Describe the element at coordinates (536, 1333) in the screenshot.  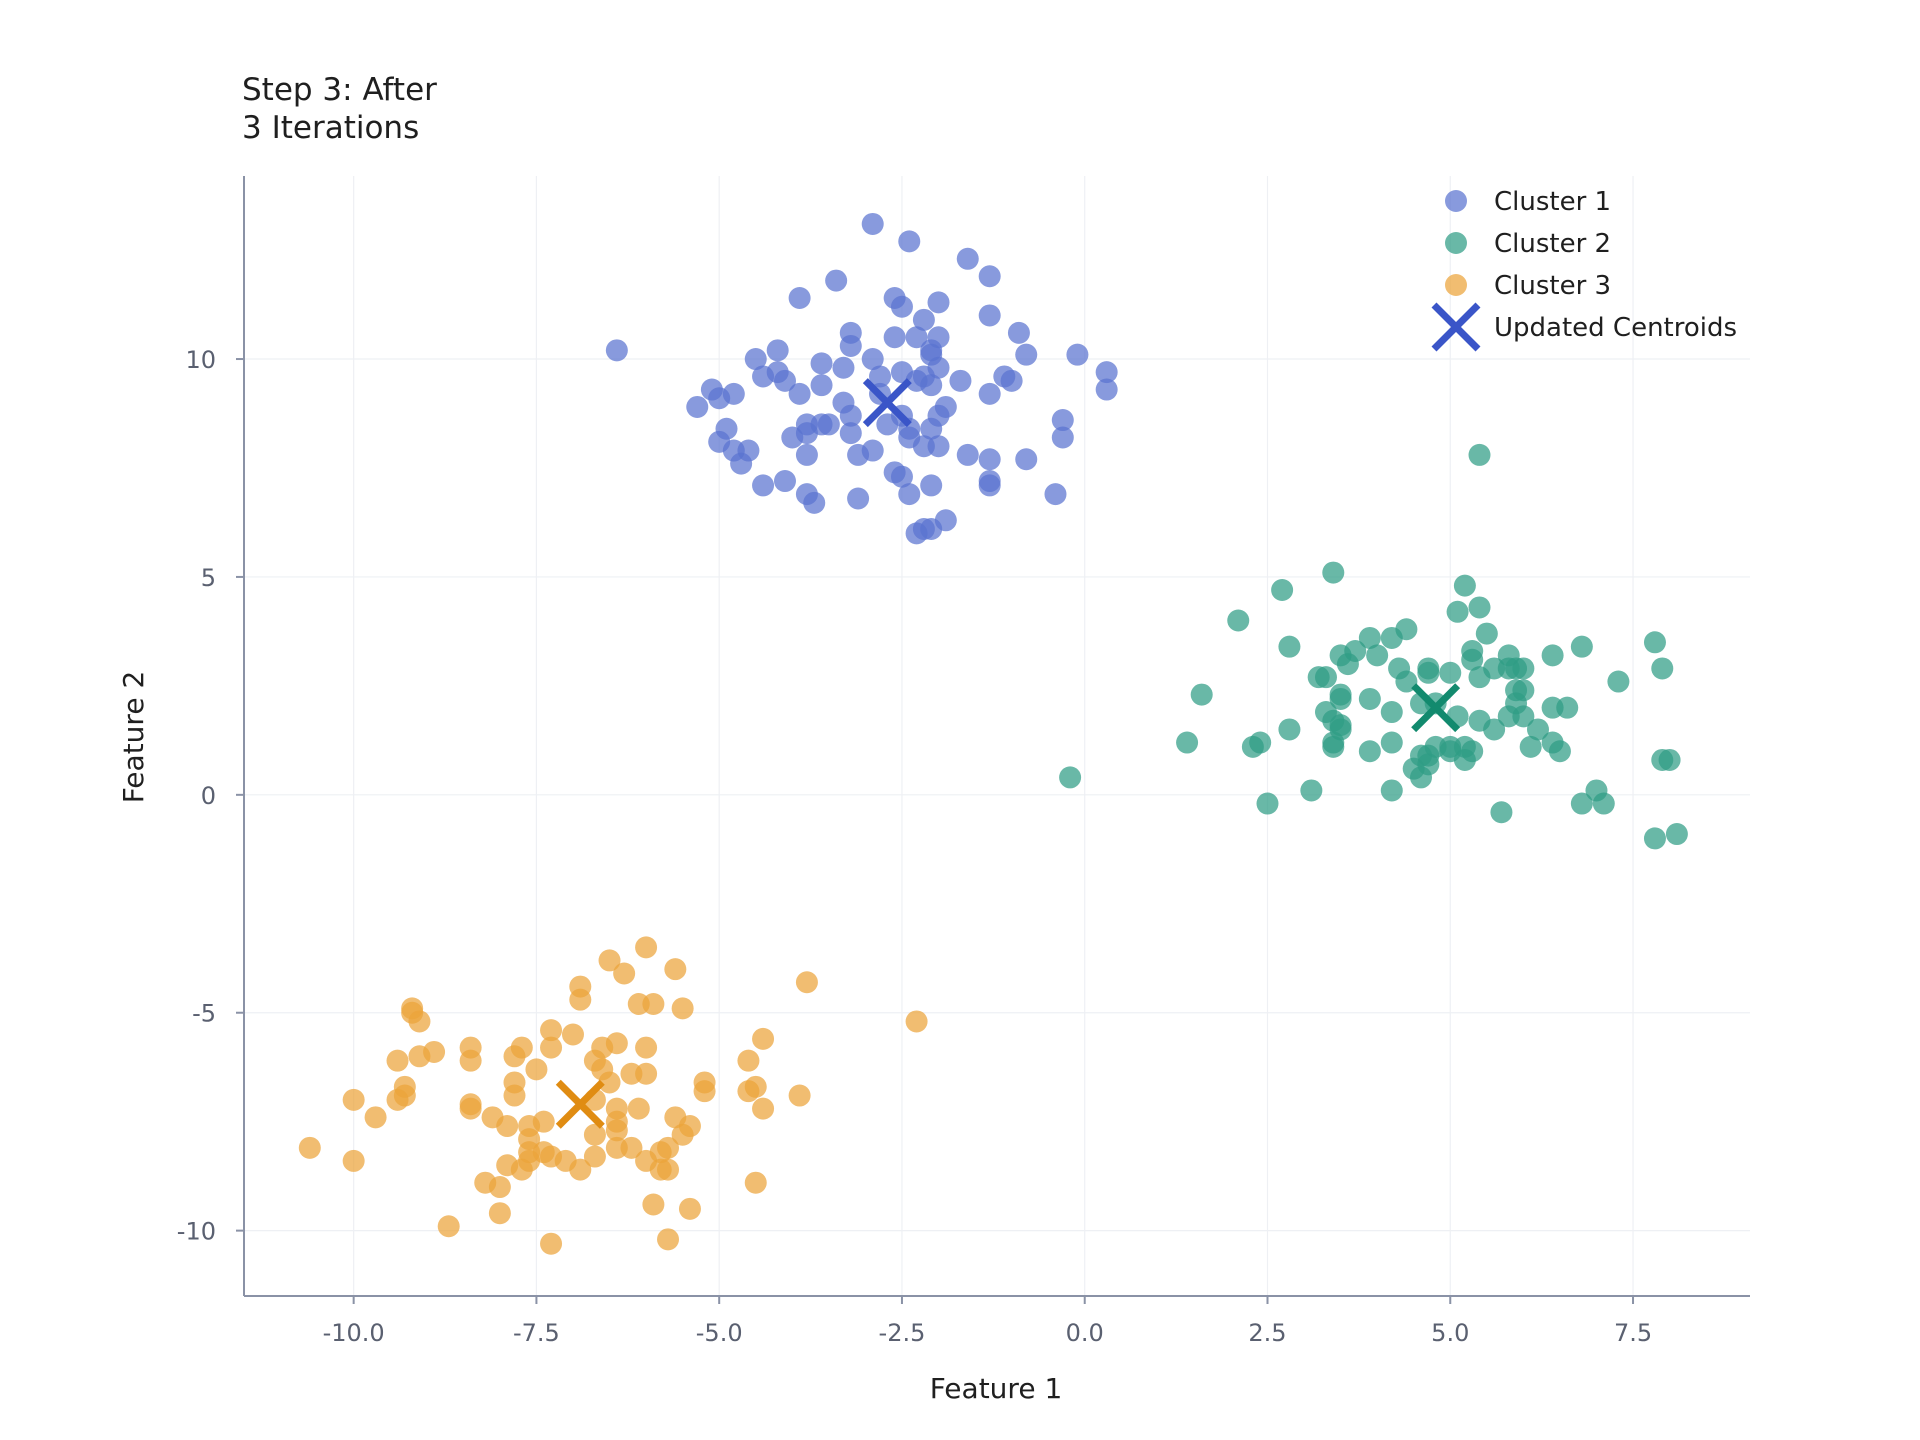
I see `x-tick-label: -7.5` at that location.